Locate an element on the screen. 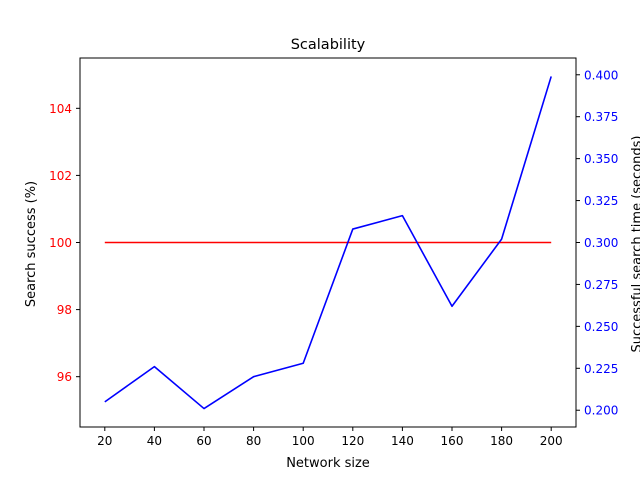 The height and width of the screenshot is (480, 640). x-tick-label: 140 is located at coordinates (402, 441).